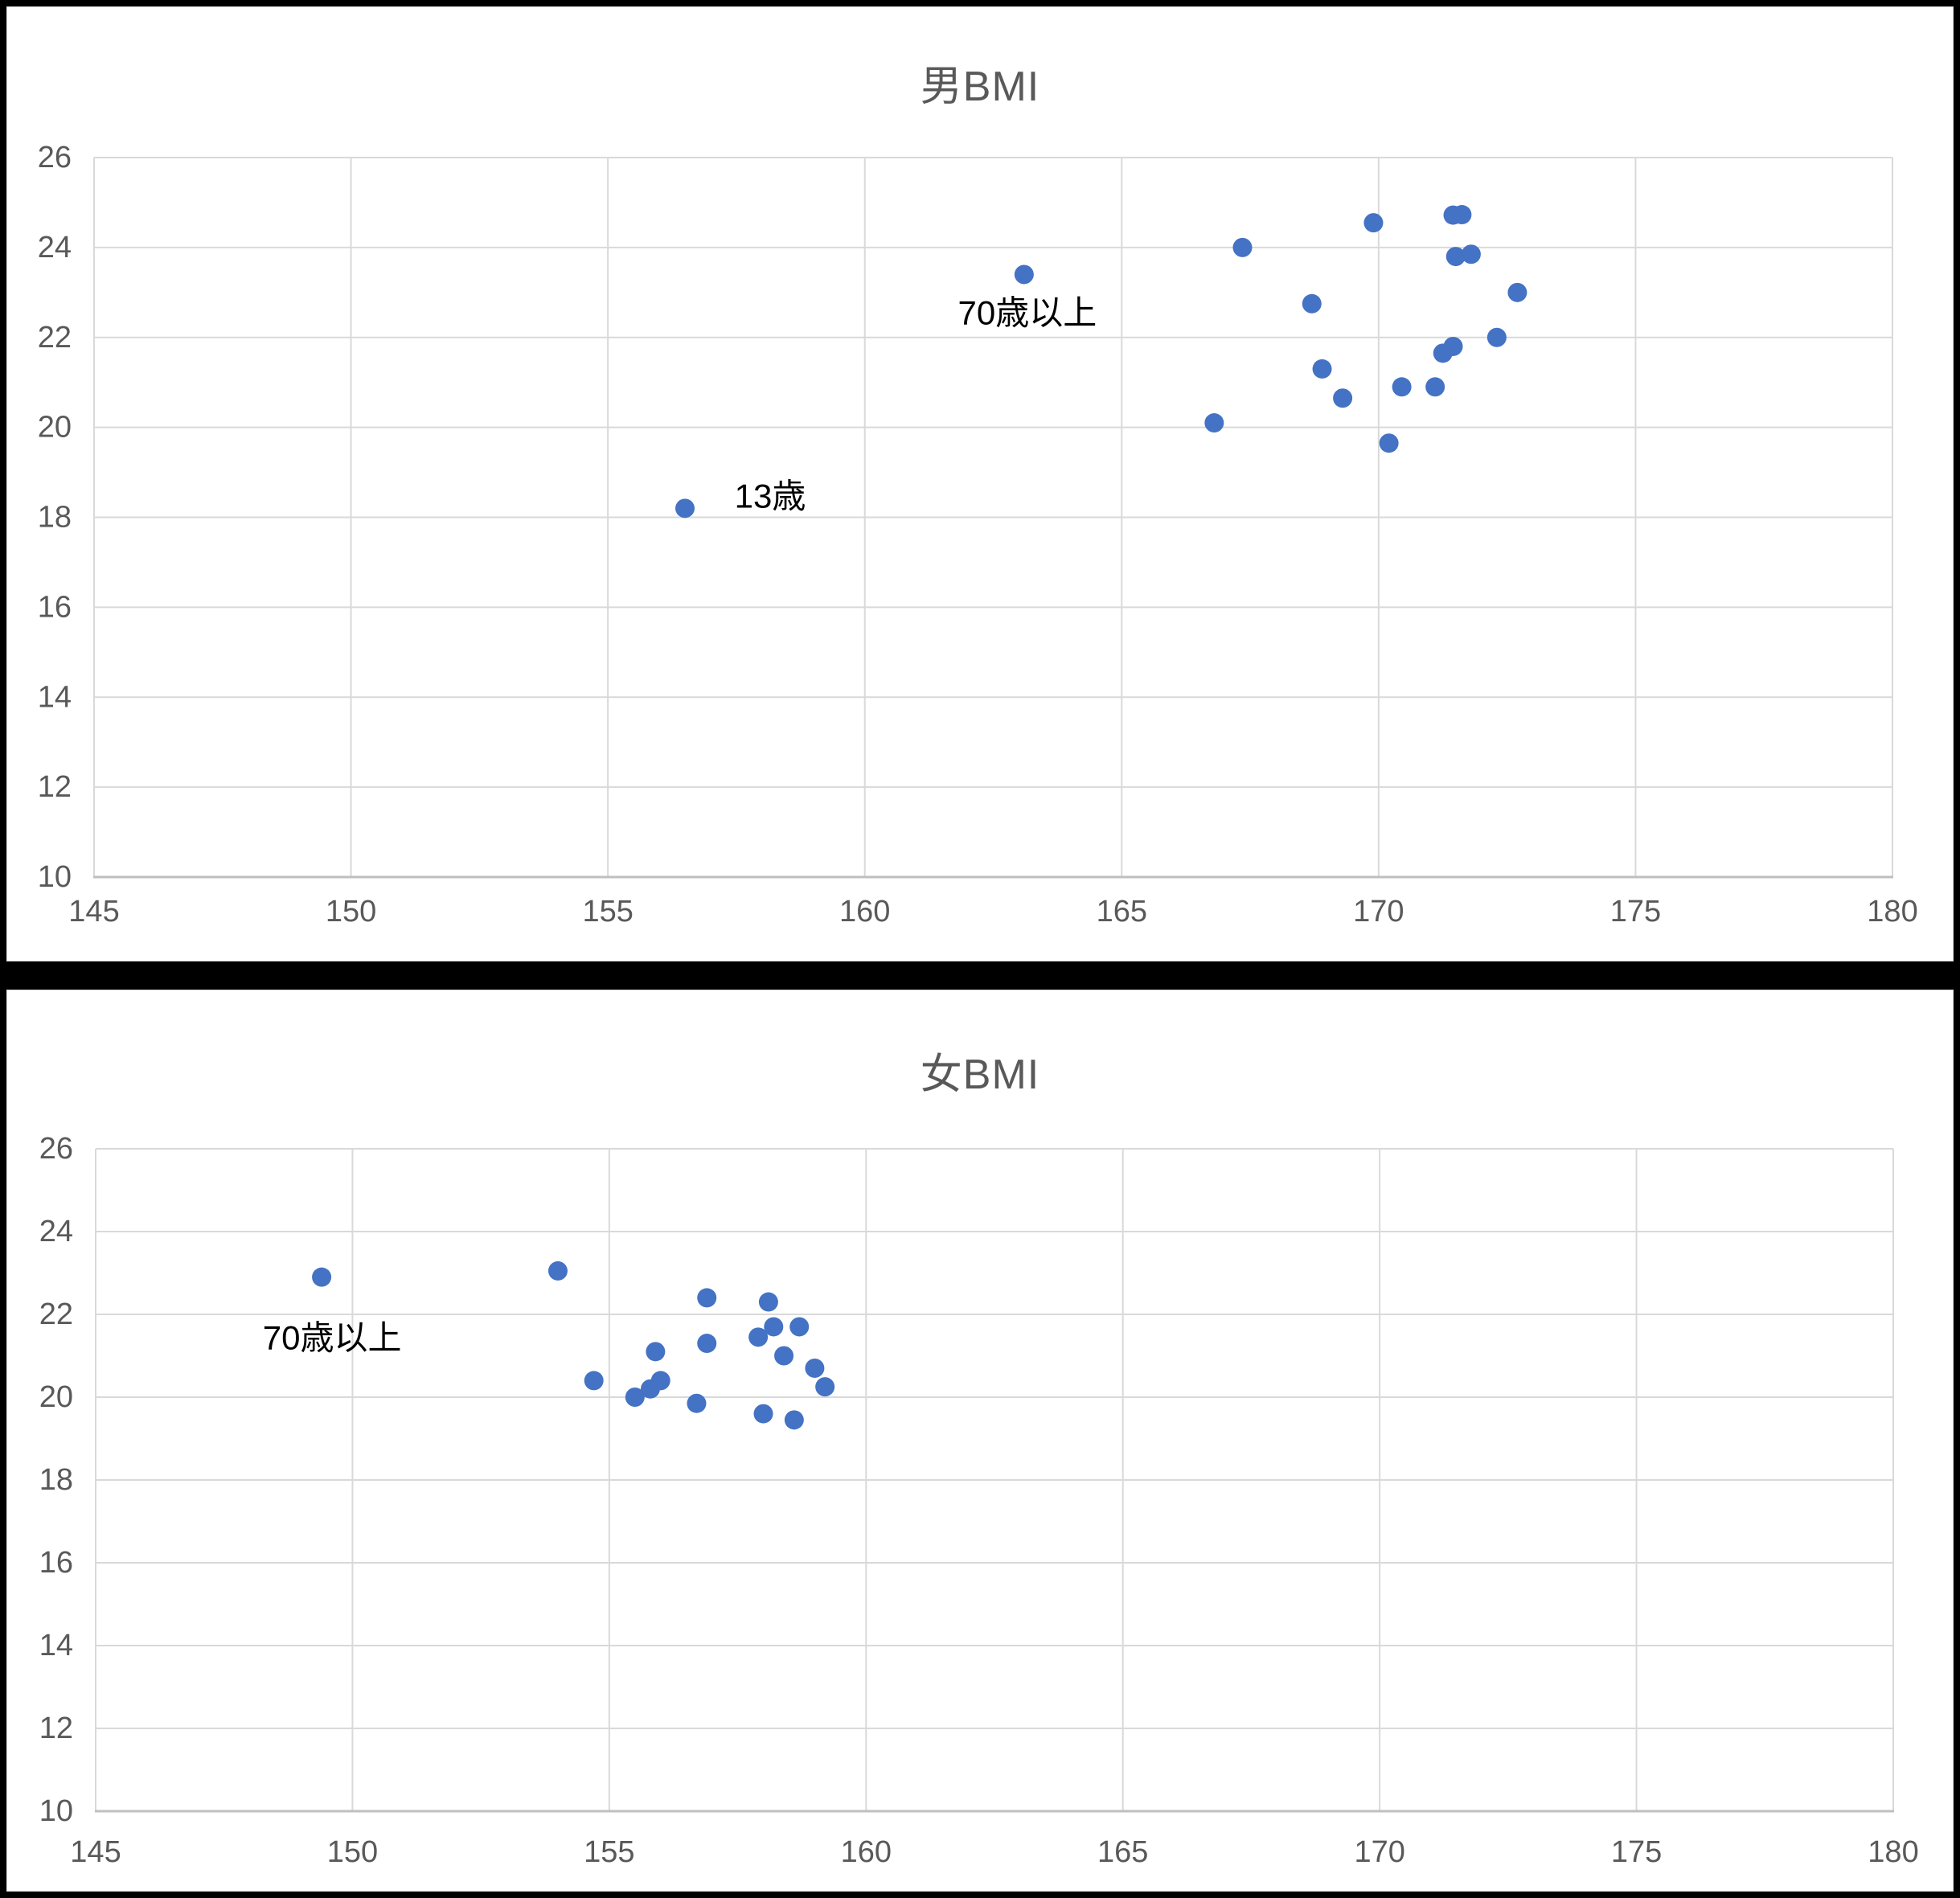  Describe the element at coordinates (980, 1074) in the screenshot. I see `chart-title-female: 女BMI` at that location.